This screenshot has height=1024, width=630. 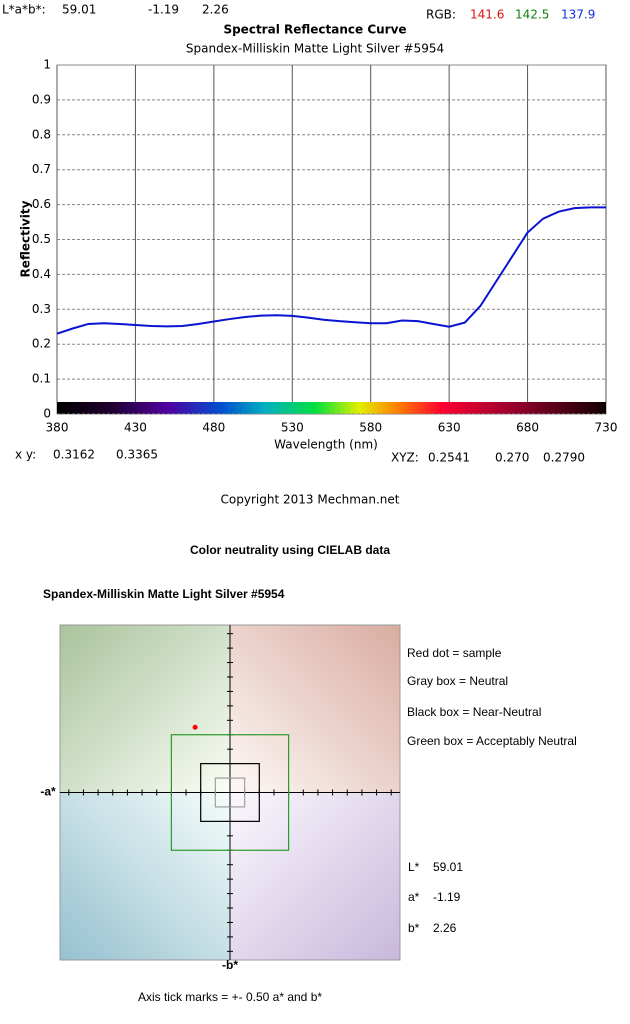 What do you see at coordinates (292, 428) in the screenshot?
I see `x-tick-label: 530` at bounding box center [292, 428].